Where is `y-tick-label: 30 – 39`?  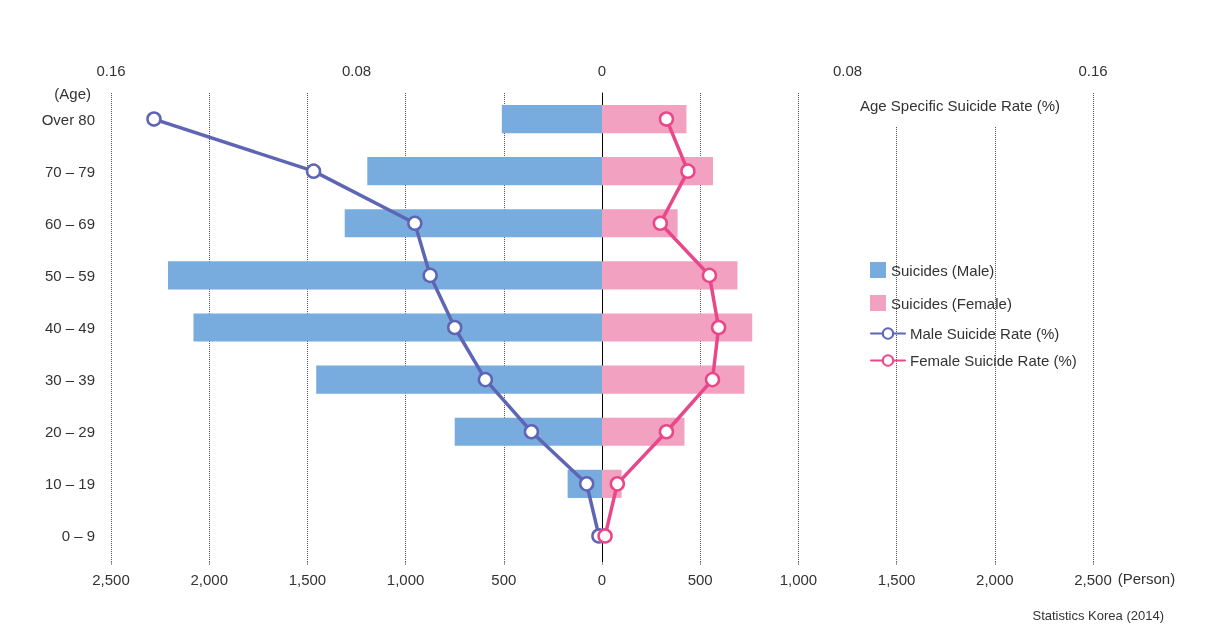
y-tick-label: 30 – 39 is located at coordinates (69, 380).